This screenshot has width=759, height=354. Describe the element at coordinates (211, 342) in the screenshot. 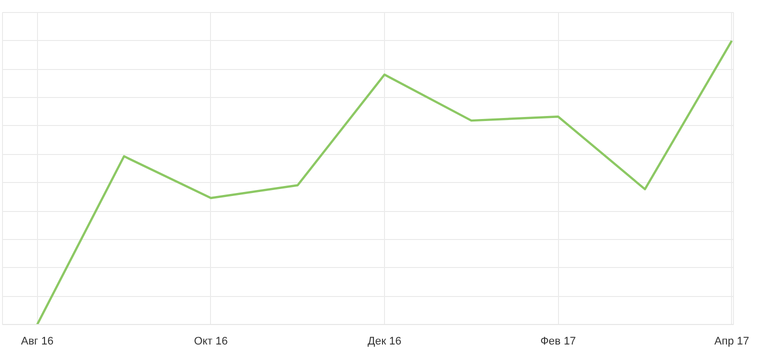

I see `x-tick-label: Окт 16` at that location.